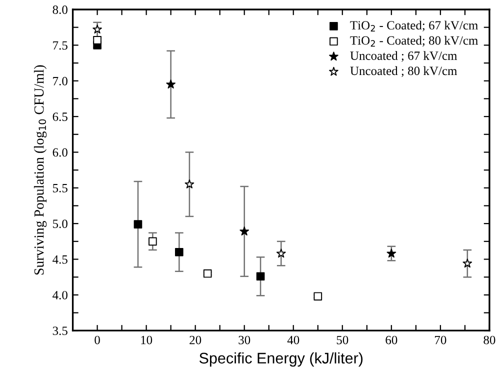 The image size is (502, 380). I want to click on x-tick-label: 10, so click(146, 340).